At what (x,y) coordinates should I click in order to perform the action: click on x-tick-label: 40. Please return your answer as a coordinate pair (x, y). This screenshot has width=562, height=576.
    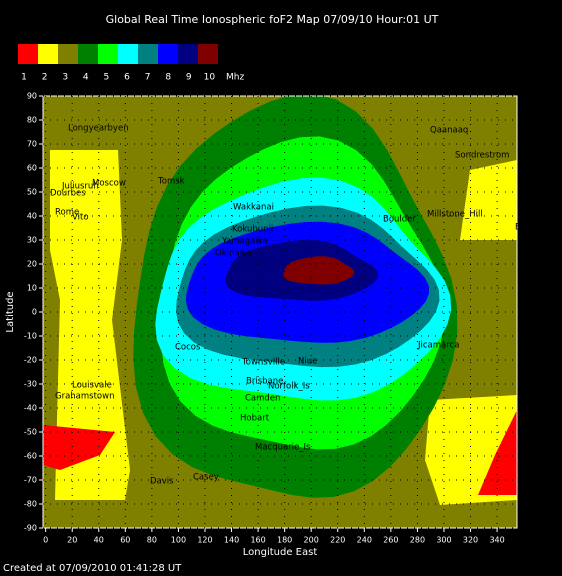
    Looking at the image, I should click on (99, 540).